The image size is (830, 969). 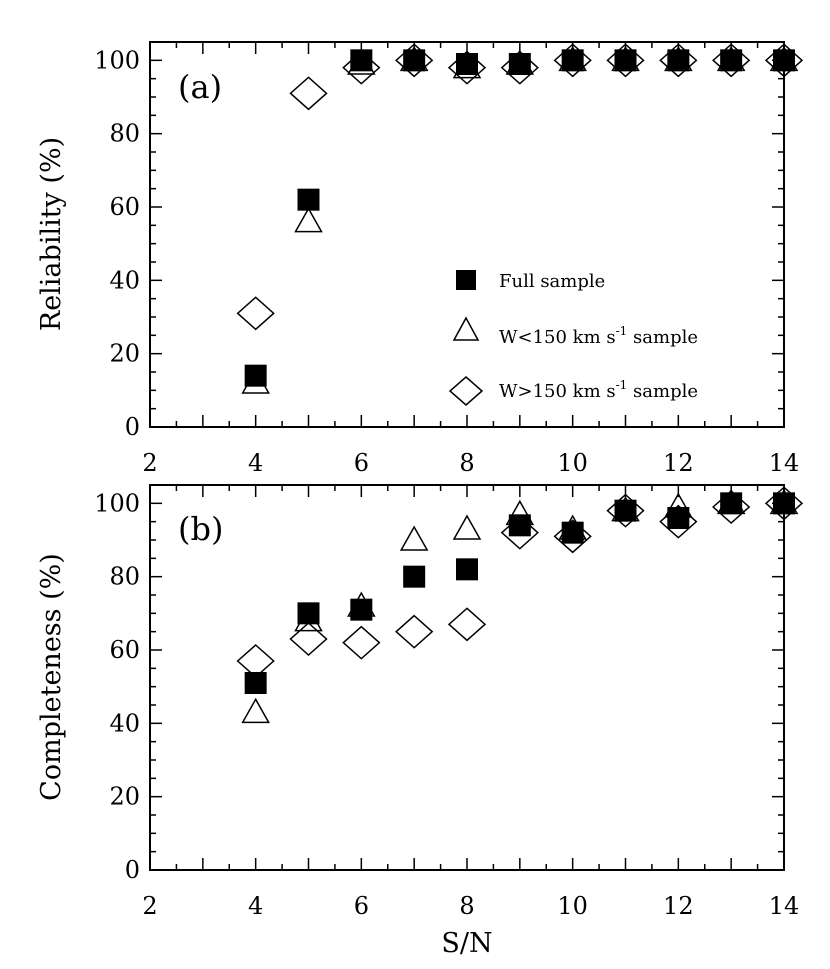 I want to click on y-tick-labels-b: 0 20 40 60 80 100, so click(x=117, y=686).